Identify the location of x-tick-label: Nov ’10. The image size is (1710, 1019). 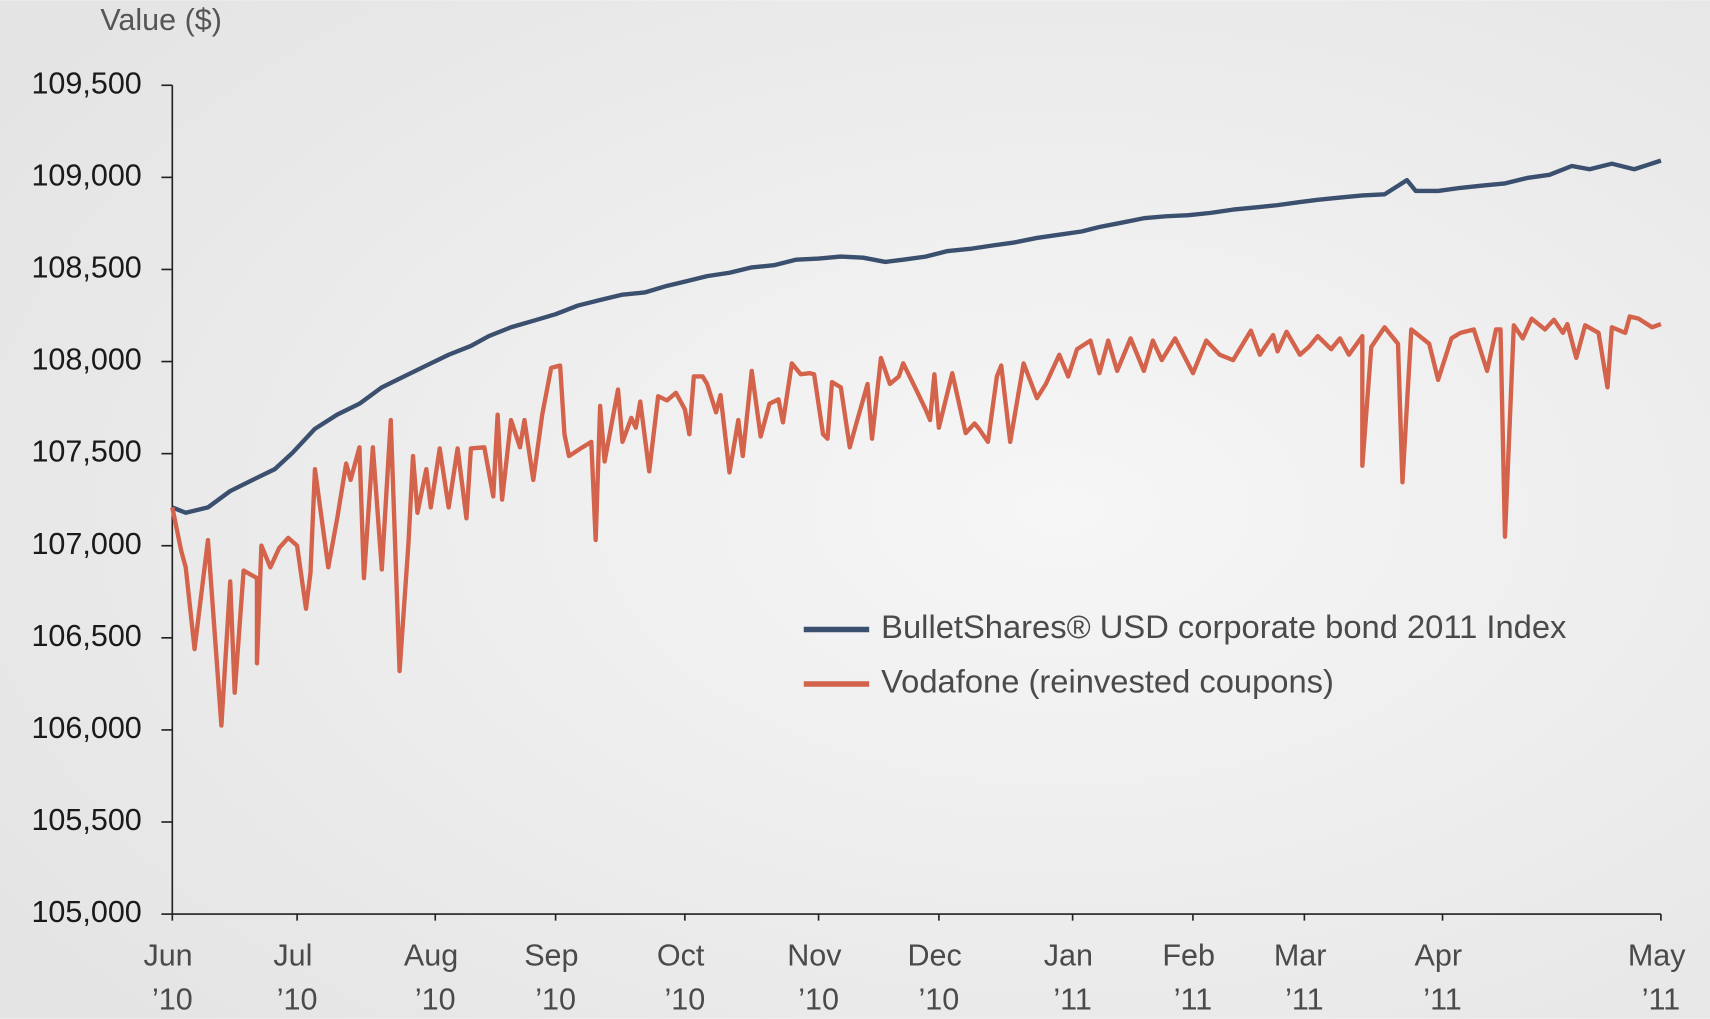
(818, 978).